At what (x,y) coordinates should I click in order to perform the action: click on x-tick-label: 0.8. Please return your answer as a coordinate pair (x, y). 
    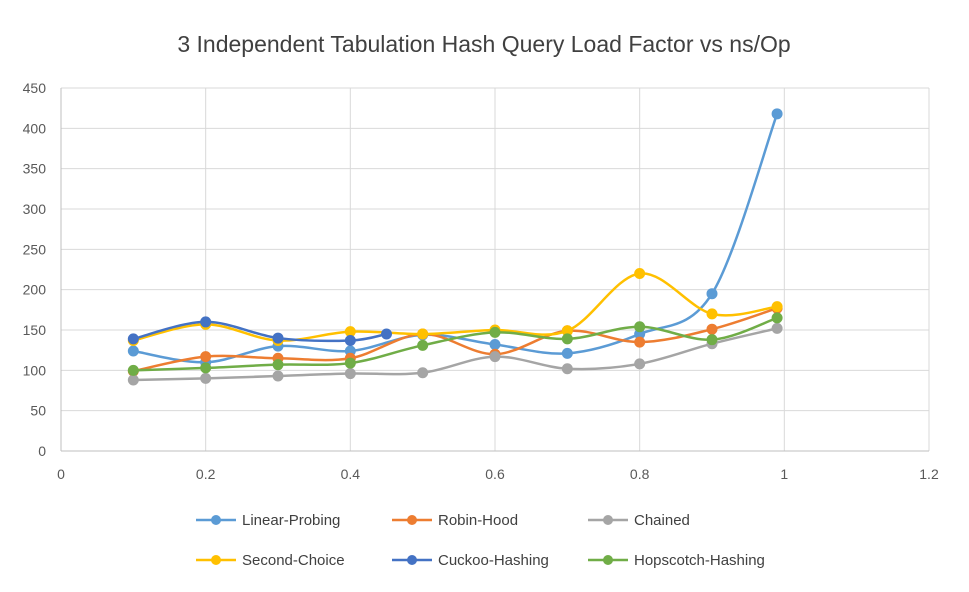
    Looking at the image, I should click on (640, 474).